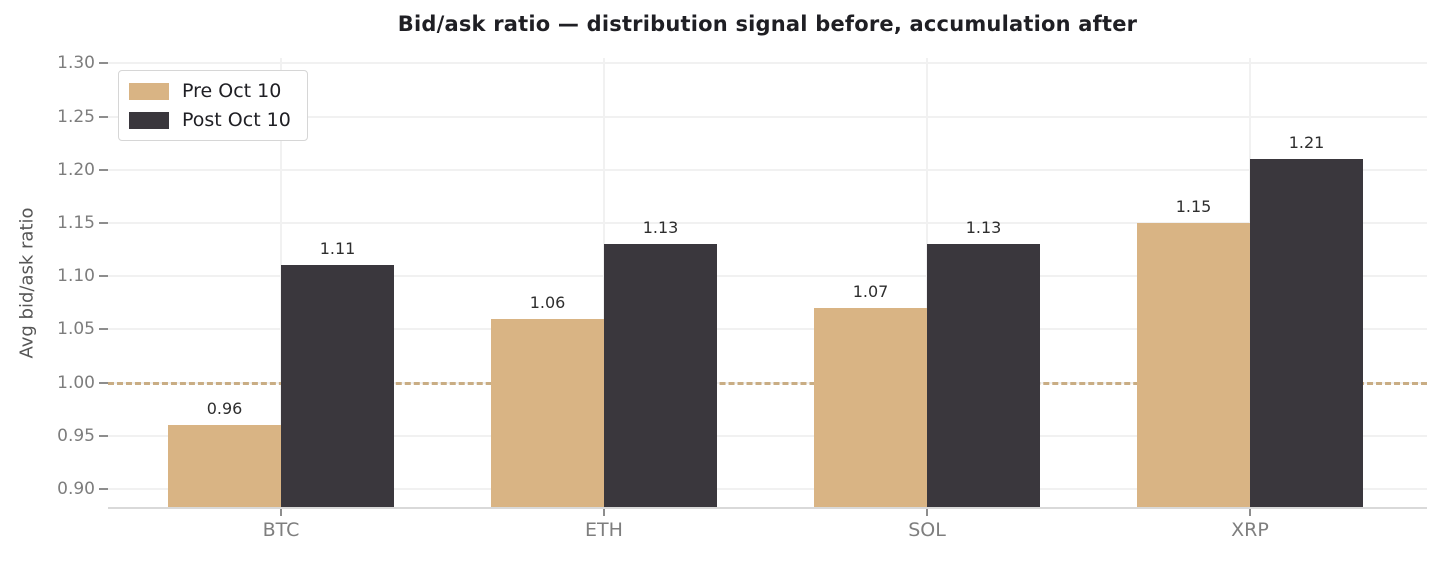  Describe the element at coordinates (76, 63) in the screenshot. I see `y-axis-tick-label: 1.30` at that location.